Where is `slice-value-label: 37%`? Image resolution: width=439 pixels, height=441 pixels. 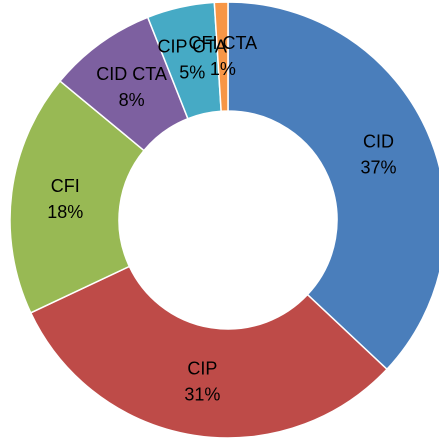 slice-value-label: 37% is located at coordinates (378, 168).